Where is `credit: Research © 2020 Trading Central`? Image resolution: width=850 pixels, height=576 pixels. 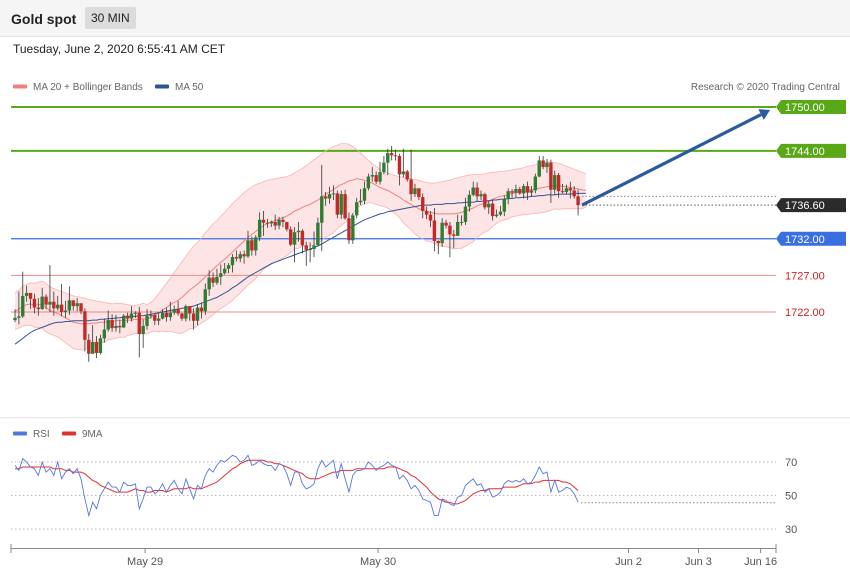 credit: Research © 2020 Trading Central is located at coordinates (765, 87).